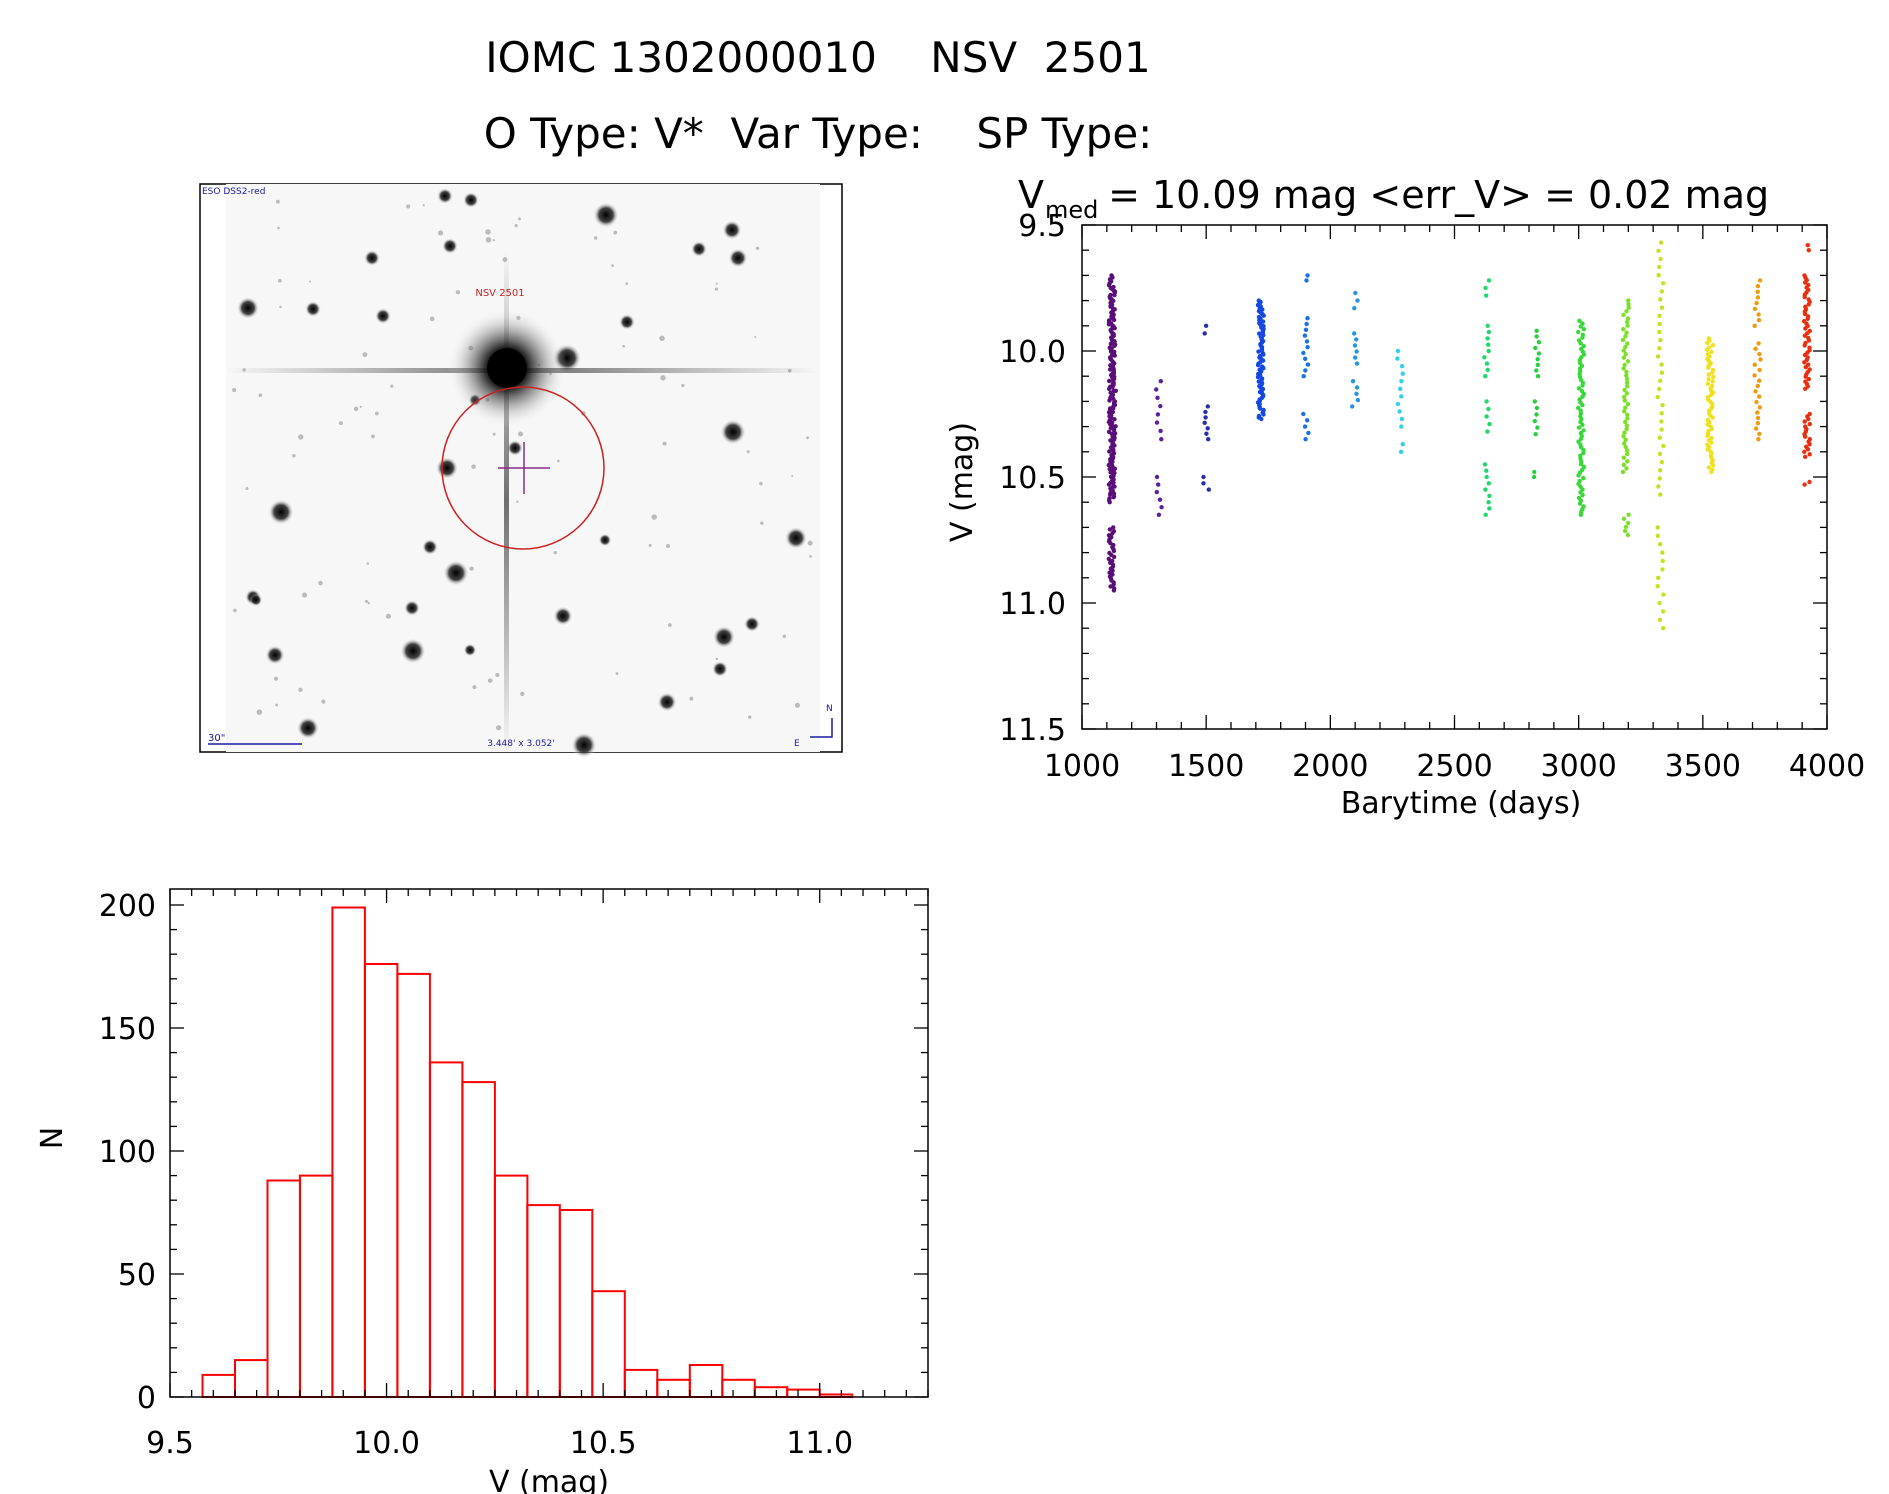 The height and width of the screenshot is (1494, 1889). Describe the element at coordinates (817, 57) in the screenshot. I see `title-line-1: IOMC 1302000010 NSV 2501` at that location.